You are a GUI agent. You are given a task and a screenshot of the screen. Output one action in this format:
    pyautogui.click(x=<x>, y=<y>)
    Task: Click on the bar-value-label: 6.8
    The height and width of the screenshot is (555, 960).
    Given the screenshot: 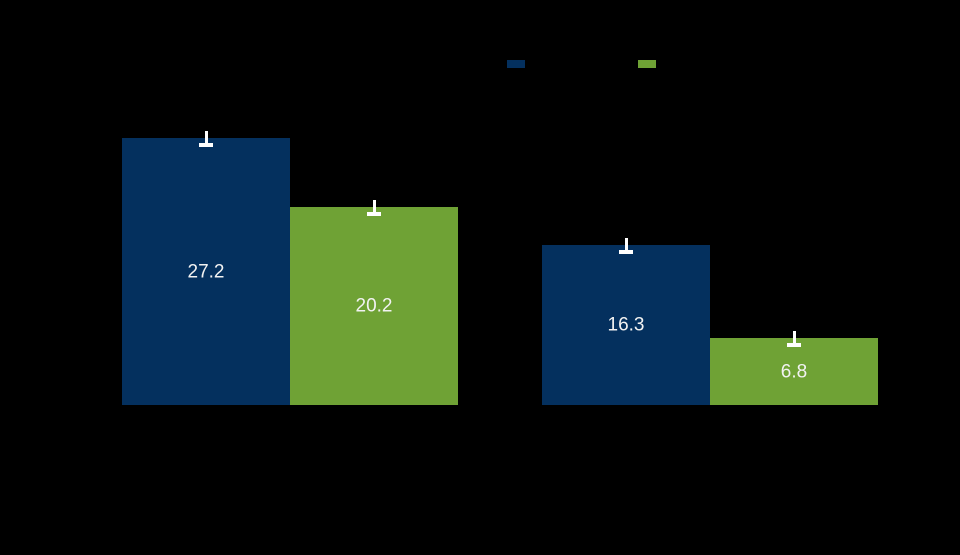 What is the action you would take?
    pyautogui.click(x=794, y=371)
    